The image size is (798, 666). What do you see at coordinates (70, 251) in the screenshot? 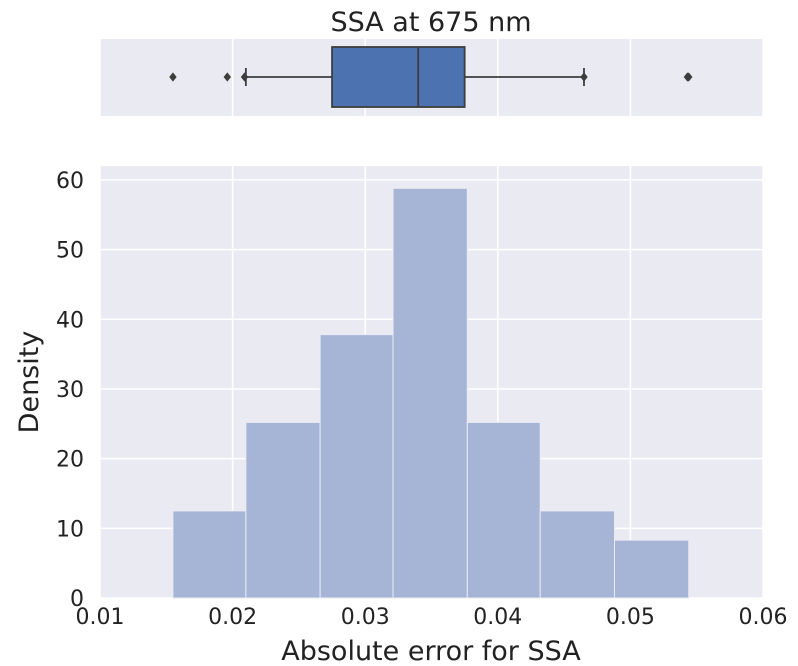
I see `y-tick-label: 50` at bounding box center [70, 251].